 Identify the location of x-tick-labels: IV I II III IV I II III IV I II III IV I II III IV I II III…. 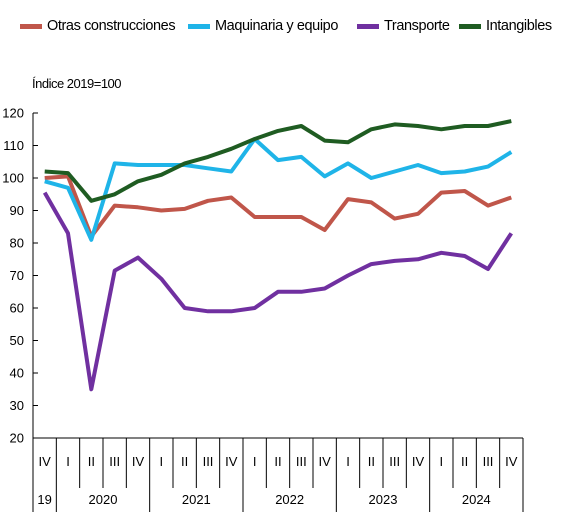
(278, 475).